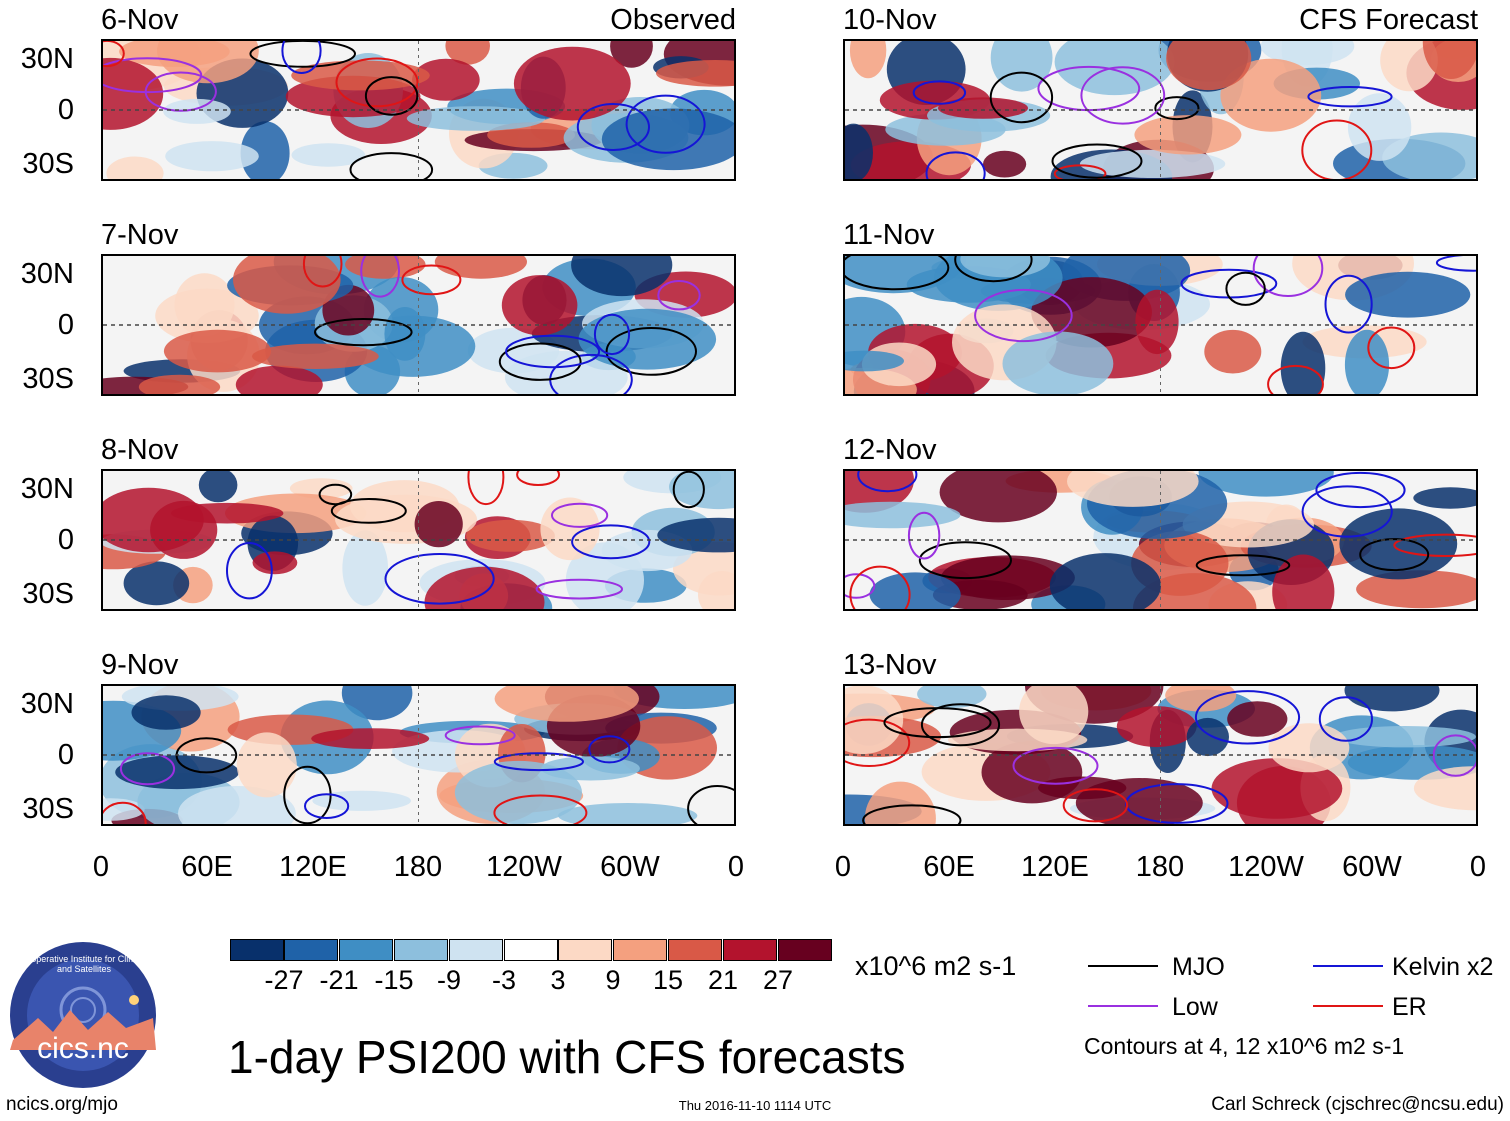 The height and width of the screenshot is (1121, 1510). I want to click on colorbar-label: 15, so click(668, 980).